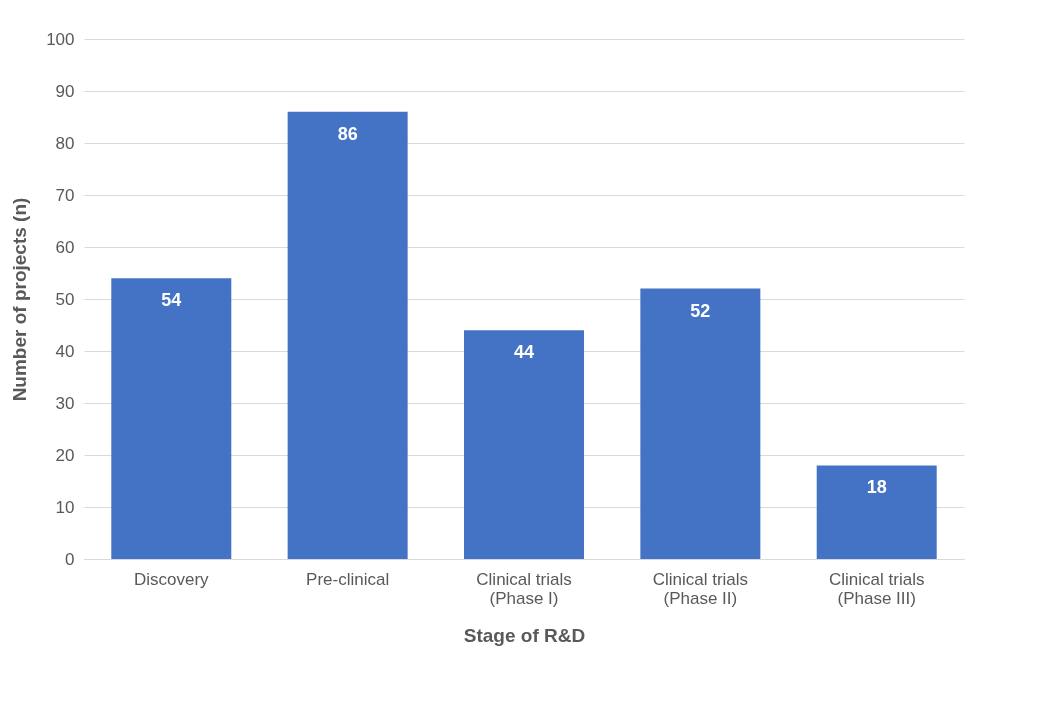 This screenshot has width=1053, height=714. Describe the element at coordinates (524, 635) in the screenshot. I see `x-axis-title: Stage of R&D` at that location.